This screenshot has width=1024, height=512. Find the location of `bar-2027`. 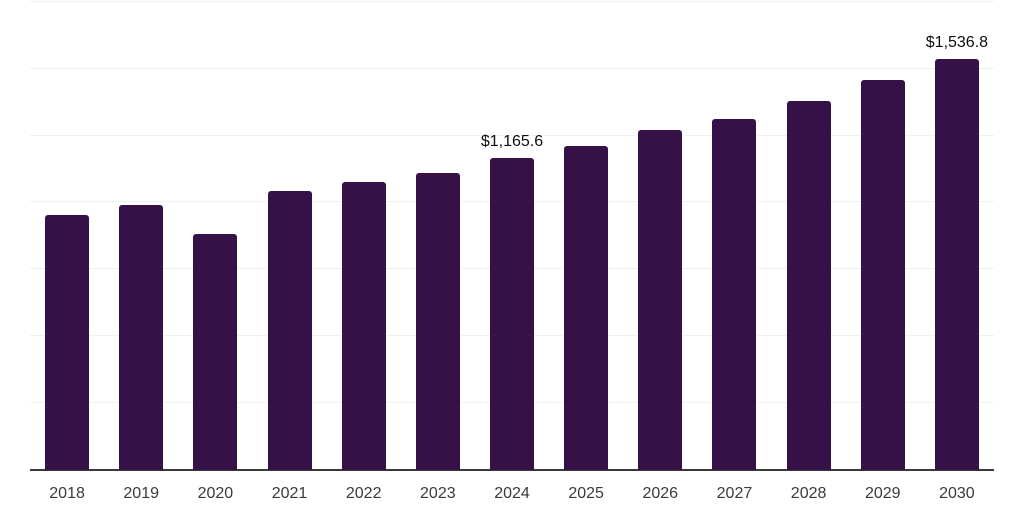

bar-2027 is located at coordinates (734, 294).